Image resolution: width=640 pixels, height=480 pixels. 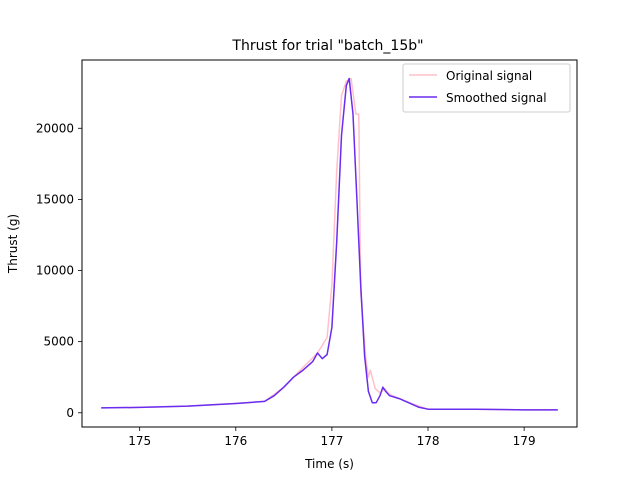 I want to click on legend: Original signal Smoothed signal, so click(x=486, y=88).